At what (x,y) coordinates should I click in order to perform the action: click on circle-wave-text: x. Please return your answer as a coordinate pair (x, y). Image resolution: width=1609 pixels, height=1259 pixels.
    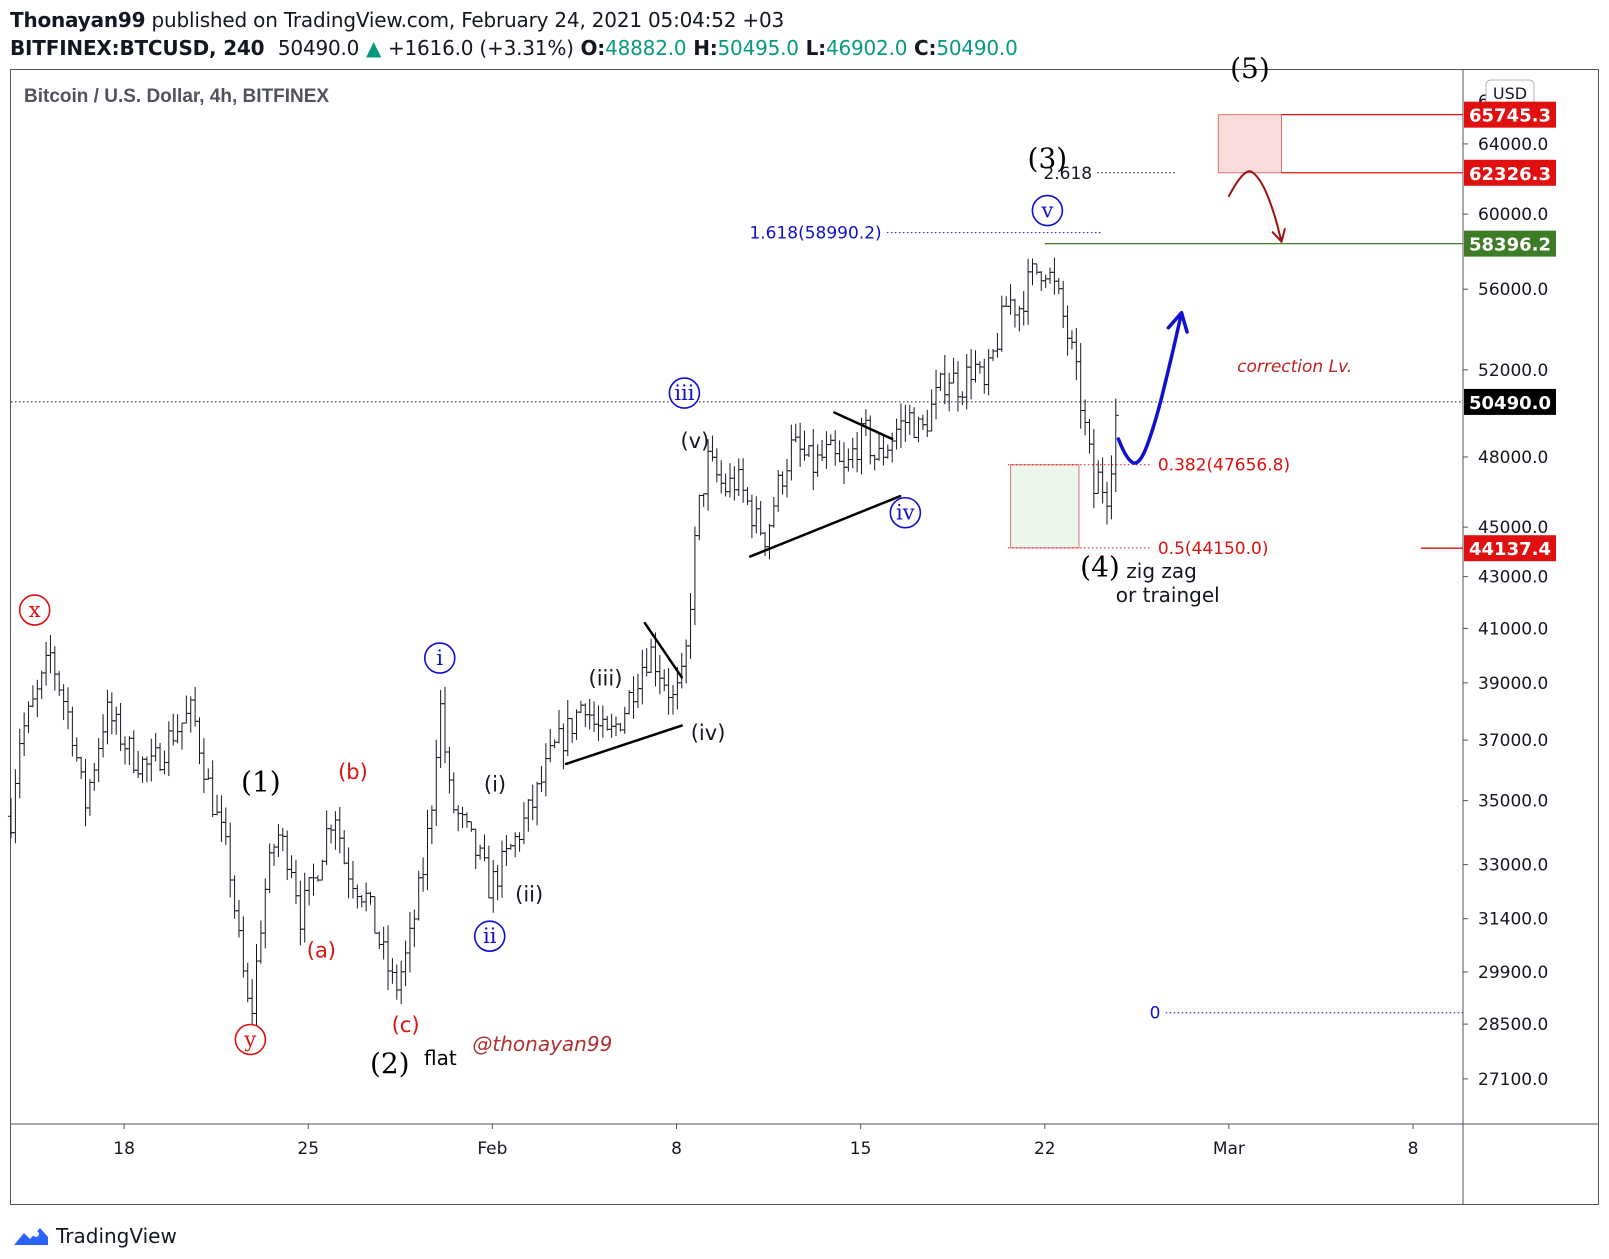
    Looking at the image, I should click on (35, 610).